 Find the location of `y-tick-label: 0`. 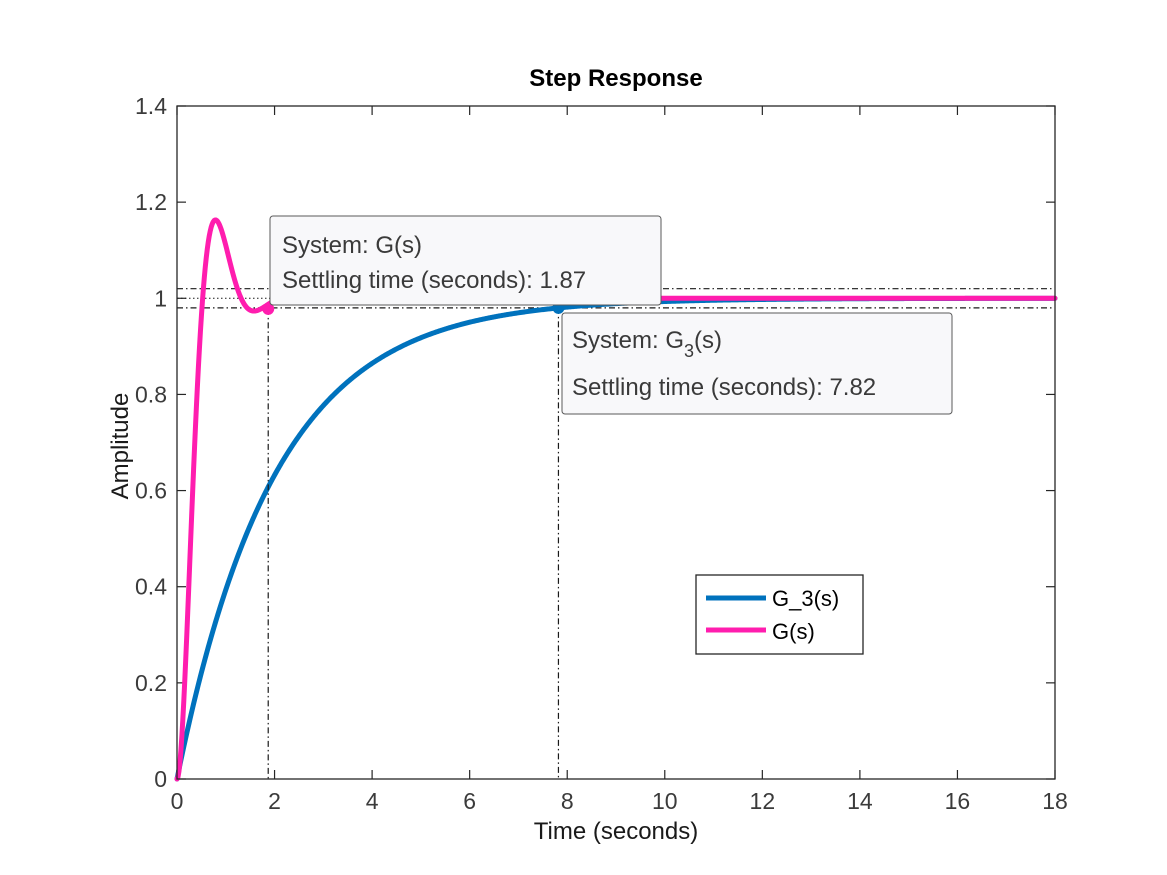

y-tick-label: 0 is located at coordinates (160, 779).